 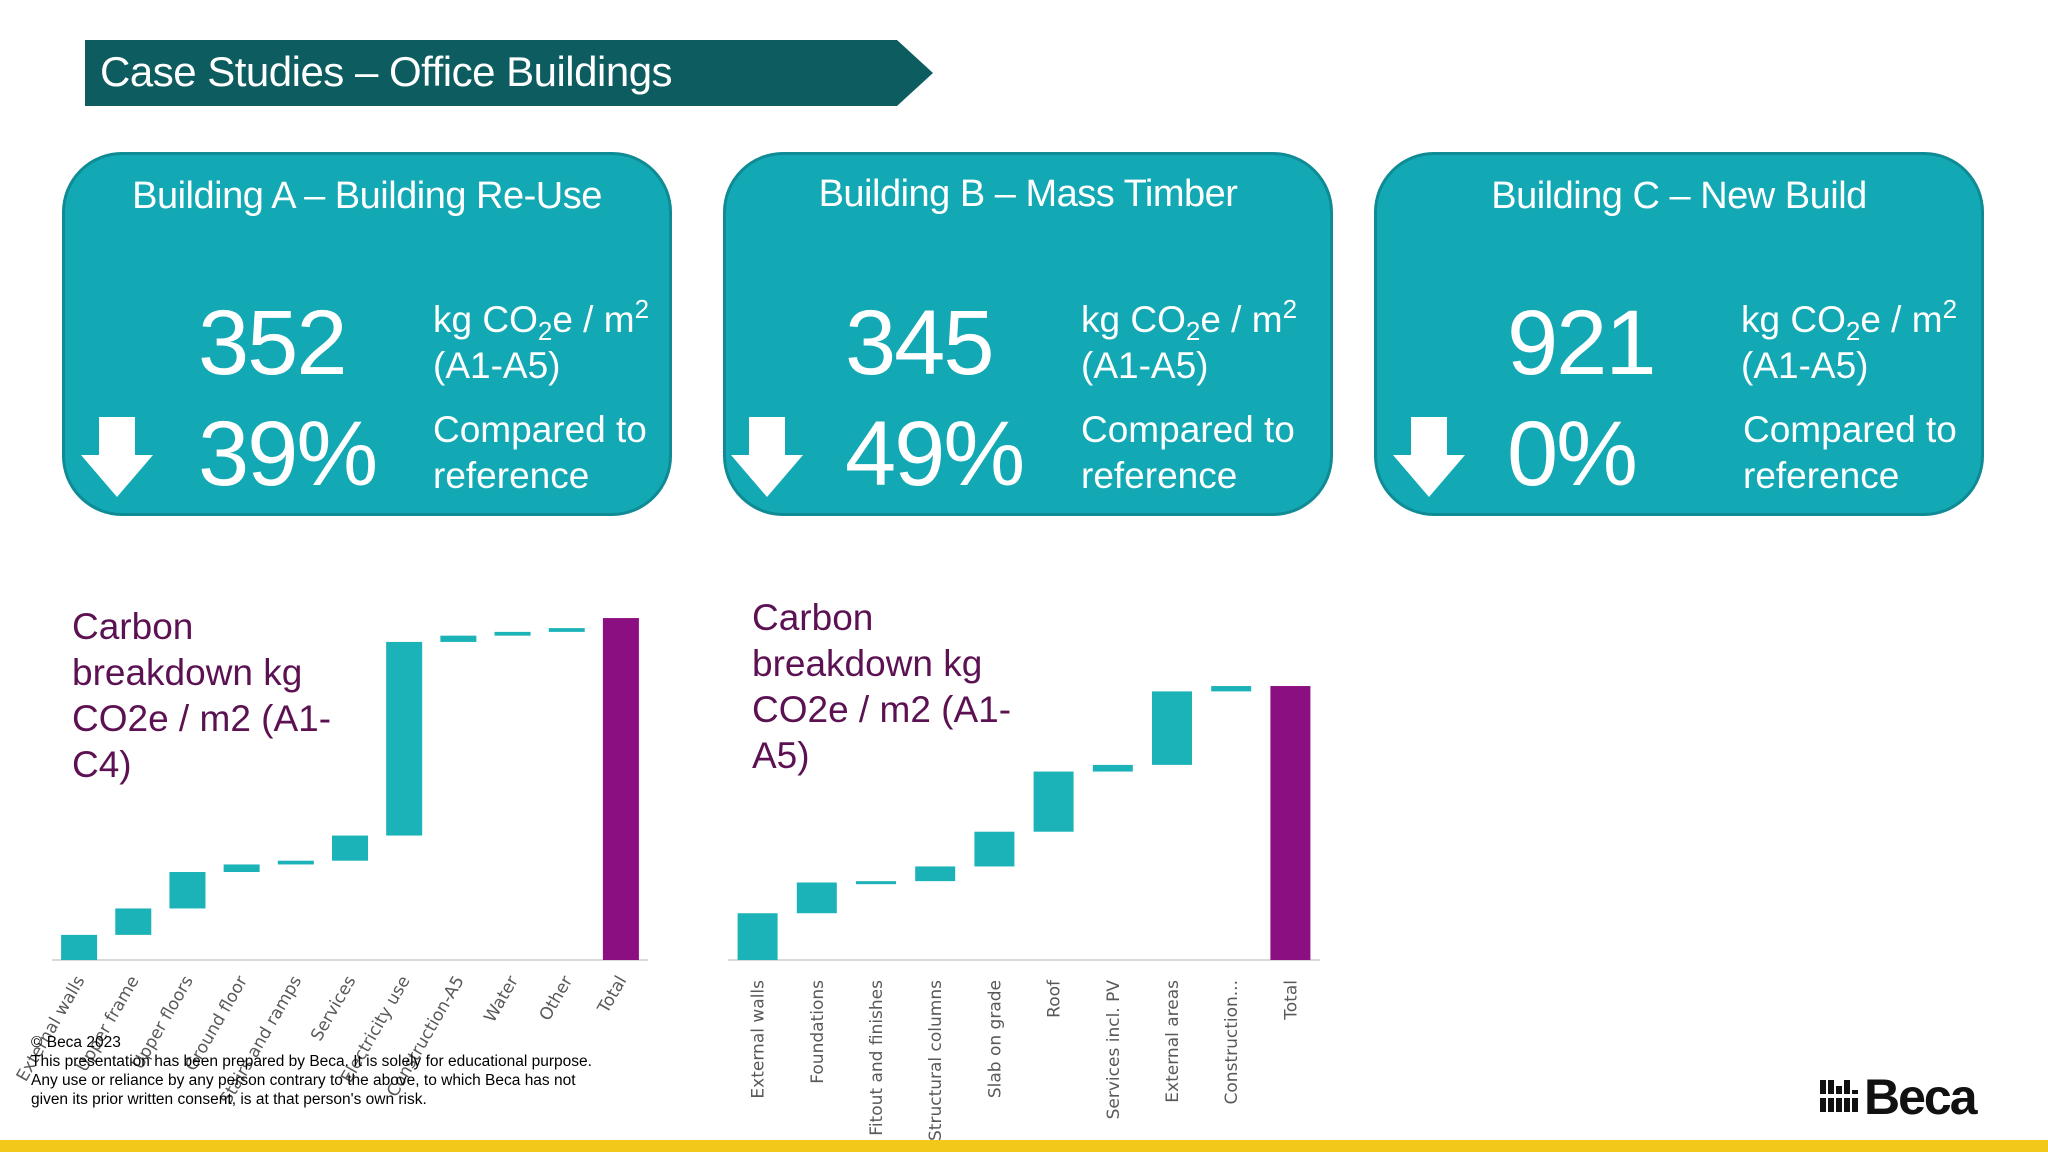 I want to click on page-title: Case Studies – Office Buildings, so click(x=386, y=71).